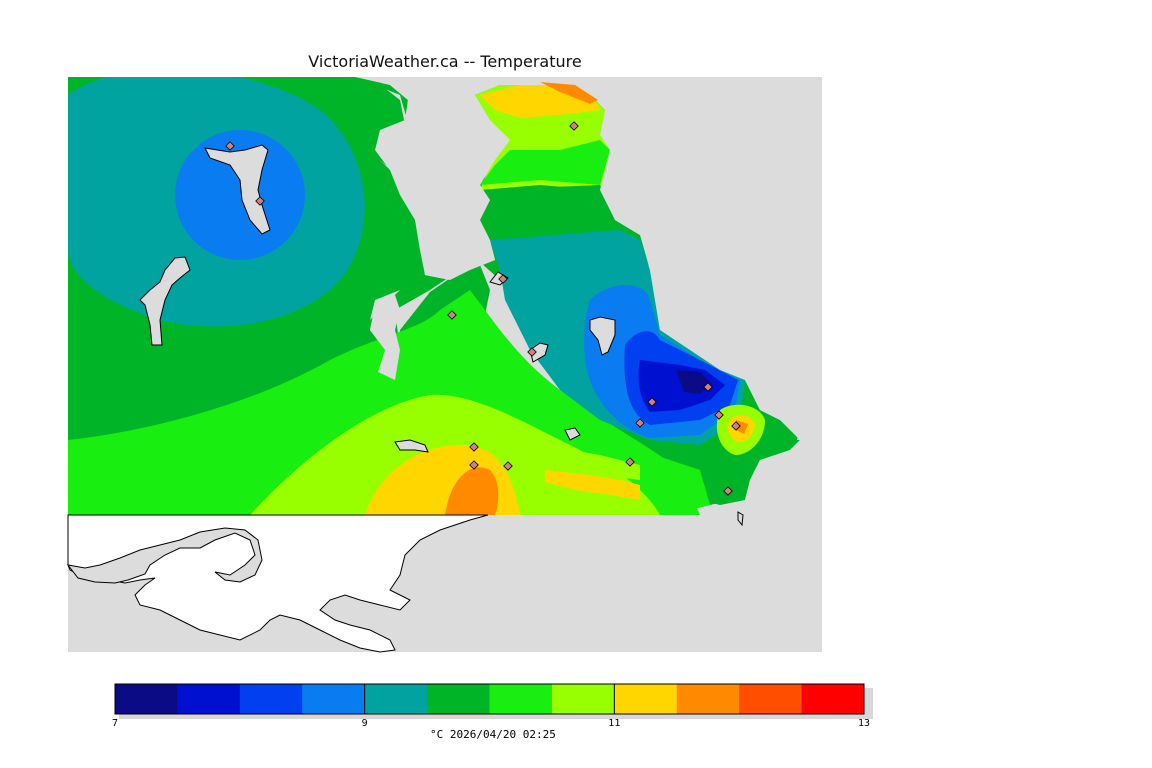 Image resolution: width=1152 pixels, height=768 pixels. What do you see at coordinates (502, 734) in the screenshot?
I see `timestamp: 2026/04/20 02:25` at bounding box center [502, 734].